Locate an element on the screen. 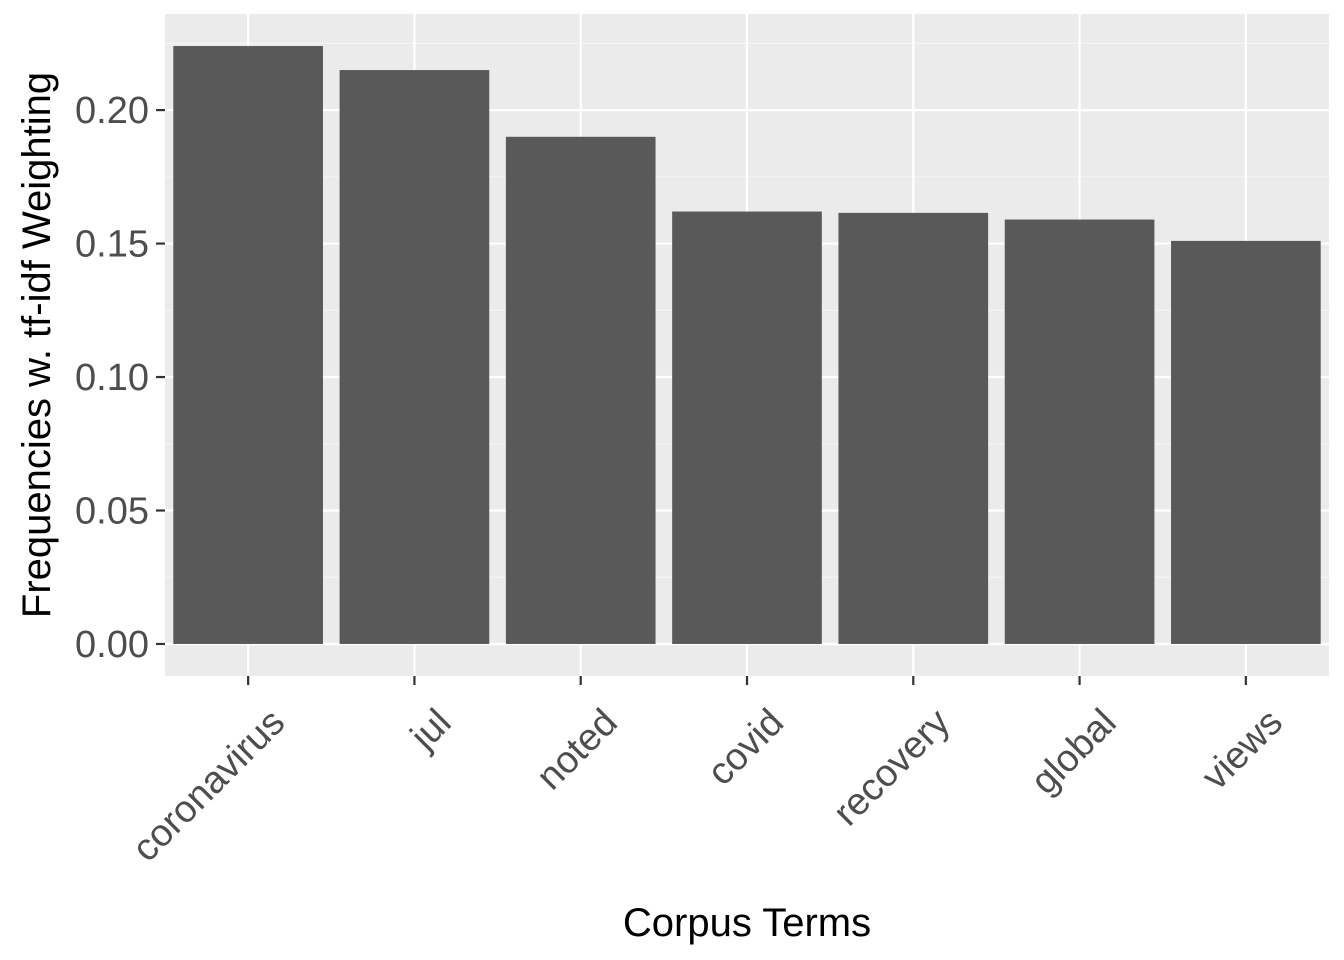  x-tick-label: covid is located at coordinates (746, 747).